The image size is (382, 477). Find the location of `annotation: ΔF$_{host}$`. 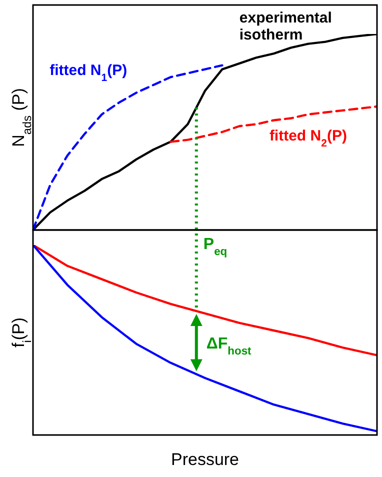

annotation: ΔF$_{host}$ is located at coordinates (229, 347).